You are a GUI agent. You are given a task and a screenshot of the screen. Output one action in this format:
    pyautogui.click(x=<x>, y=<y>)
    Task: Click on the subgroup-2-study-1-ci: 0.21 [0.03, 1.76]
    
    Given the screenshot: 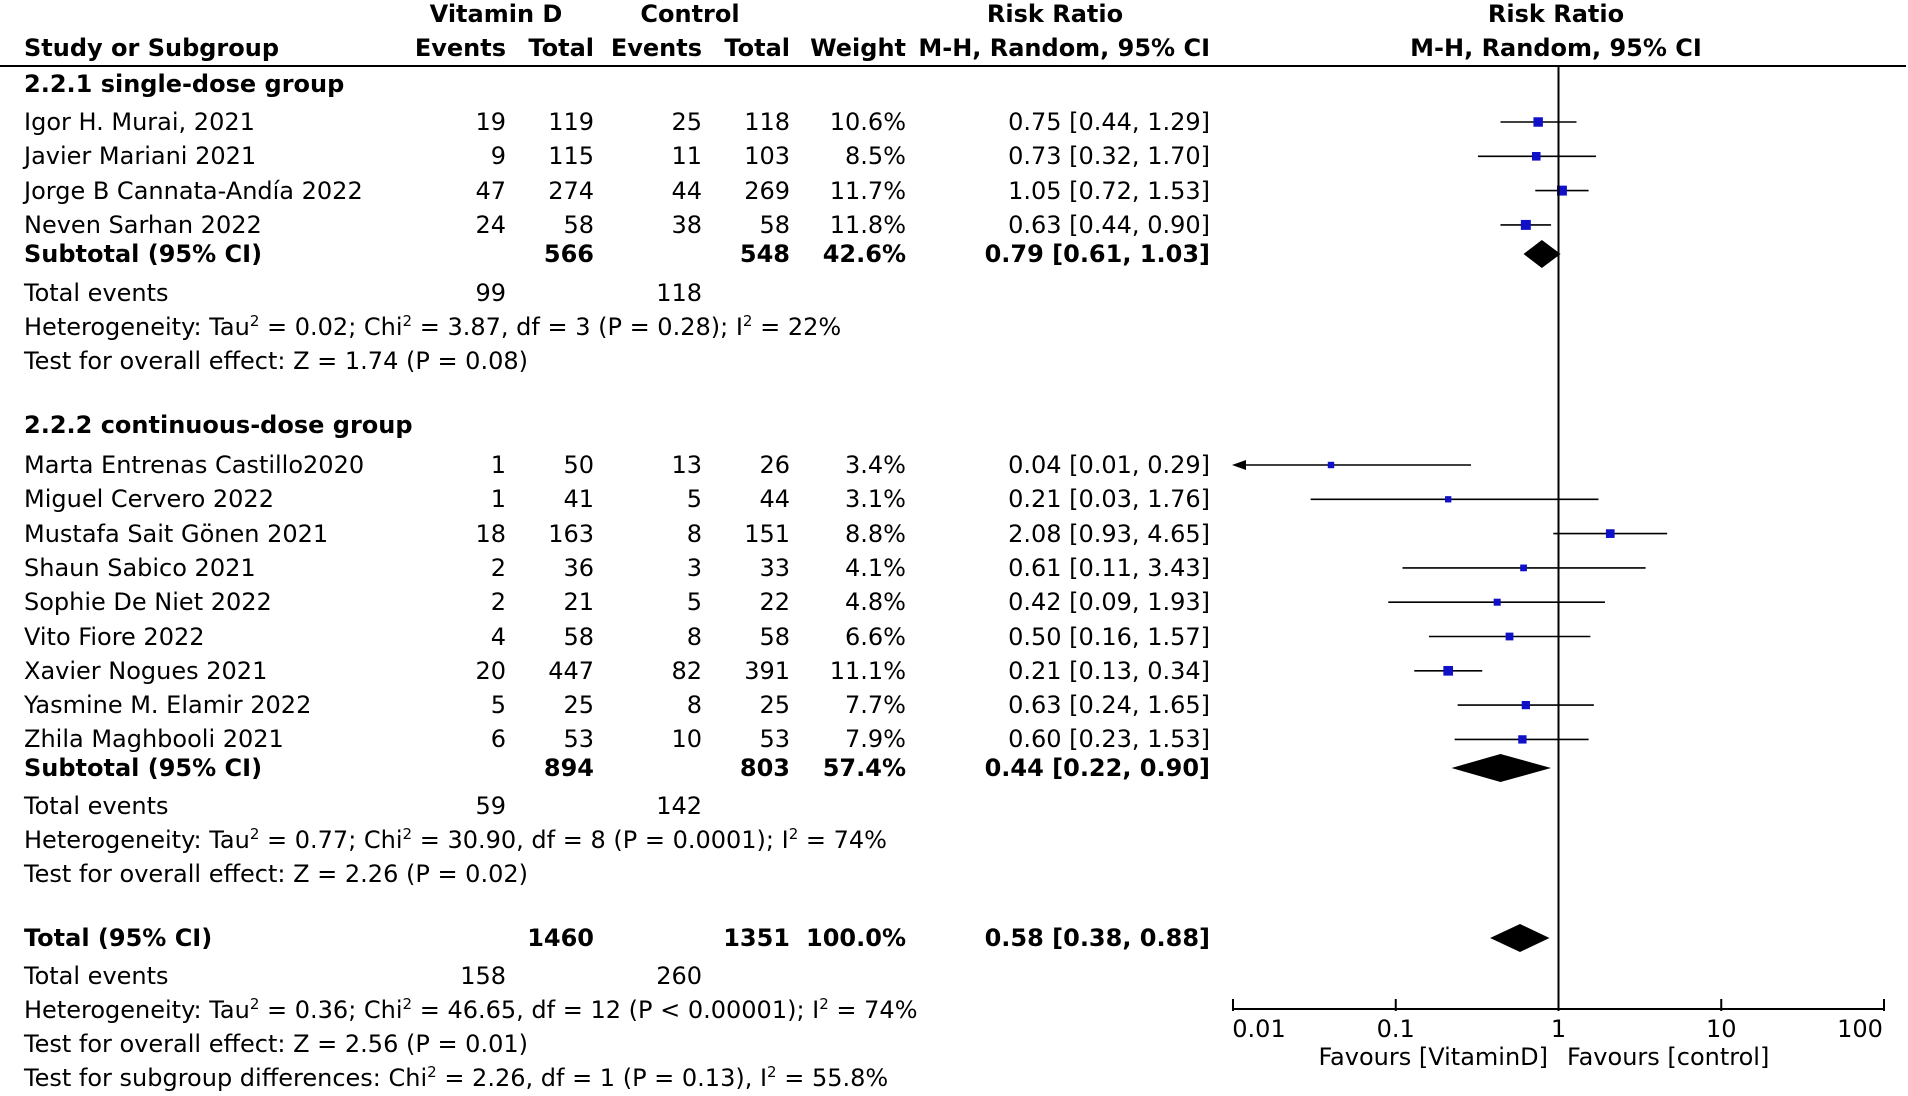 What is the action you would take?
    pyautogui.click(x=1109, y=499)
    